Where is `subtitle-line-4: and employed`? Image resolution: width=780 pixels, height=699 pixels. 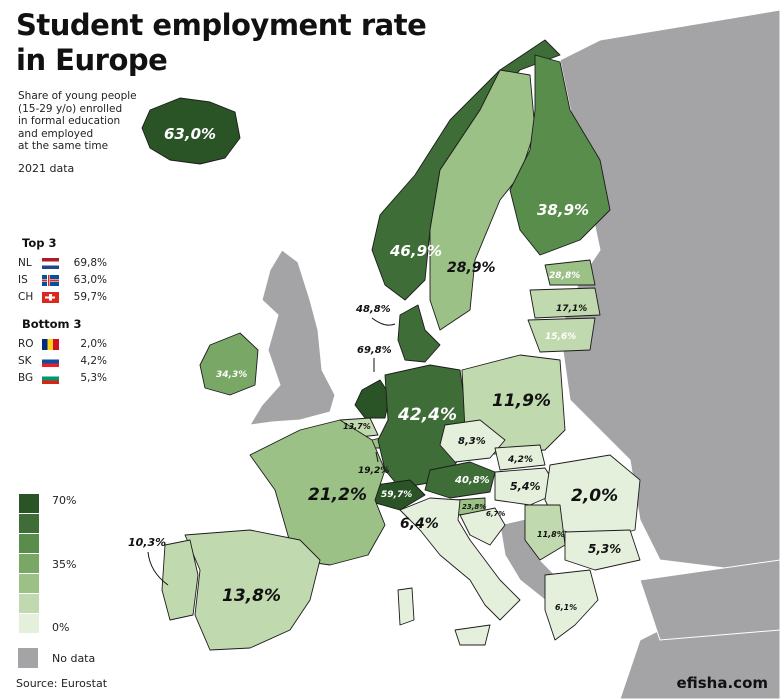 subtitle-line-4: and employed is located at coordinates (56, 133).